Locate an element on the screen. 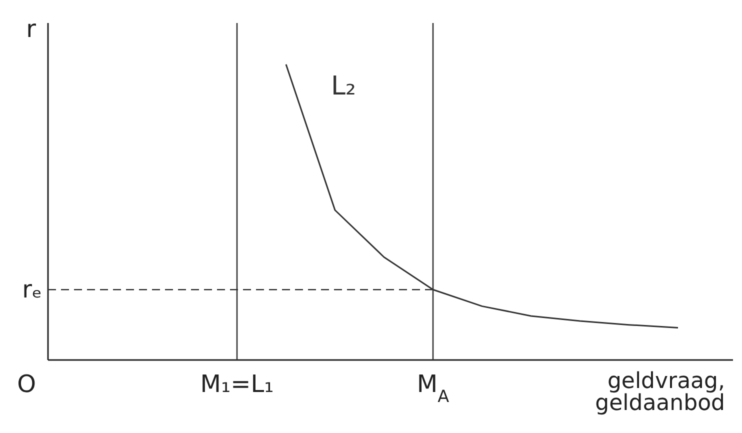  series-label: L₂ is located at coordinates (343, 86).